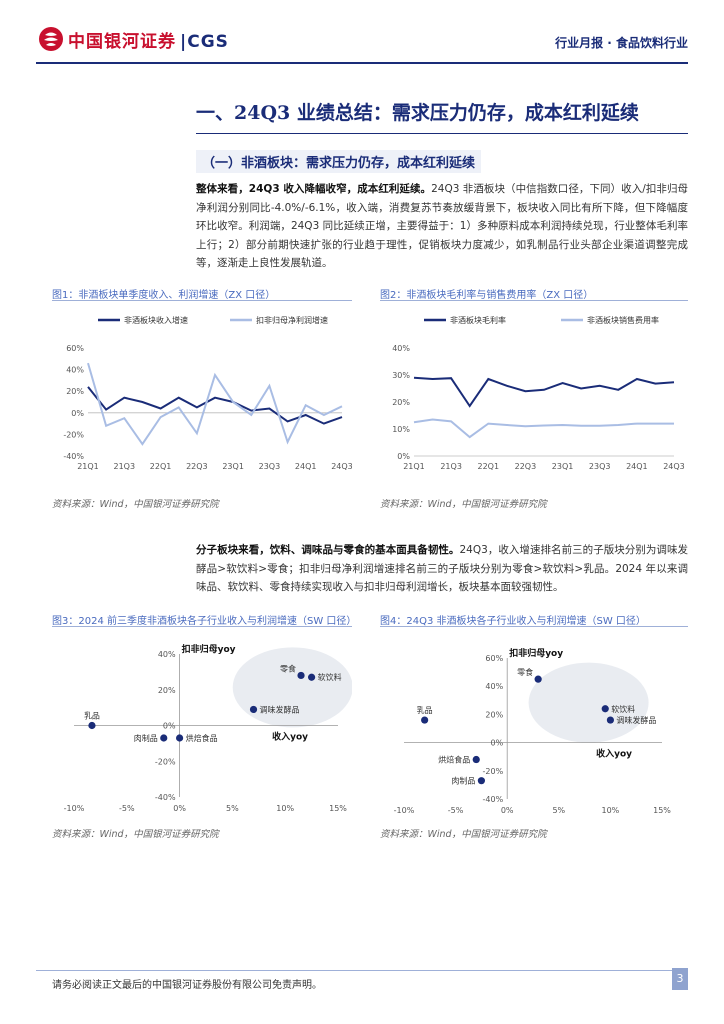 The width and height of the screenshot is (724, 1024). I want to click on fig2-x-tick: 24Q1, so click(637, 466).